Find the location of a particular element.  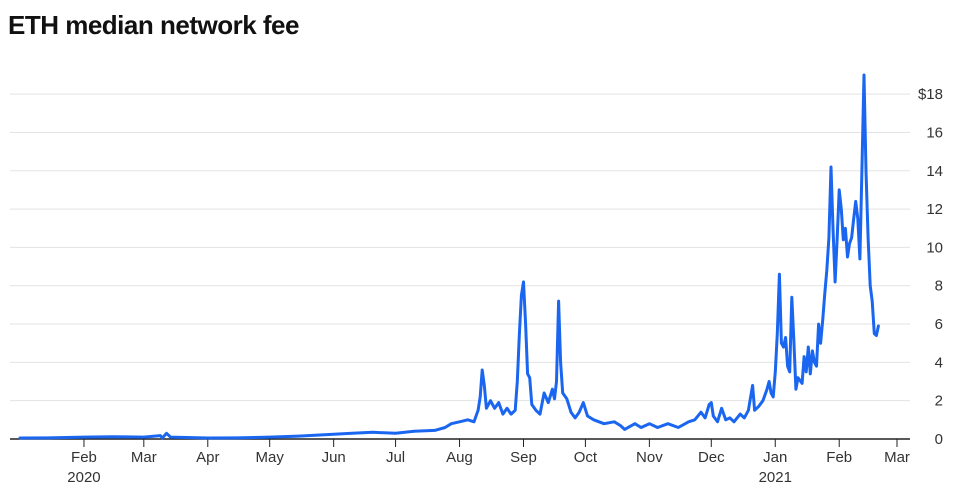

y-tick-label: 10 is located at coordinates (934, 247).